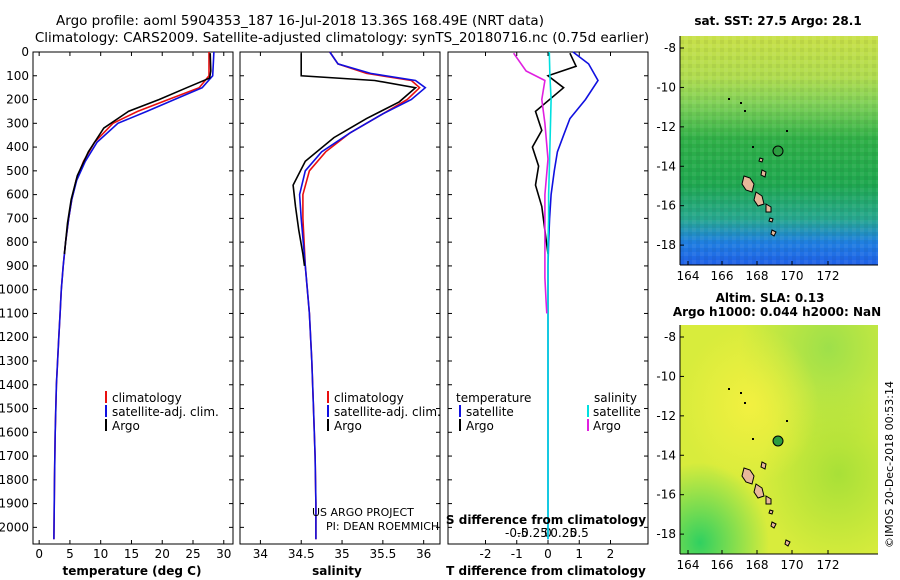 The image size is (900, 580). What do you see at coordinates (777, 21) in the screenshot?
I see `sst-map-title: sat. SST: 27.5 Argo: 28.1` at bounding box center [777, 21].